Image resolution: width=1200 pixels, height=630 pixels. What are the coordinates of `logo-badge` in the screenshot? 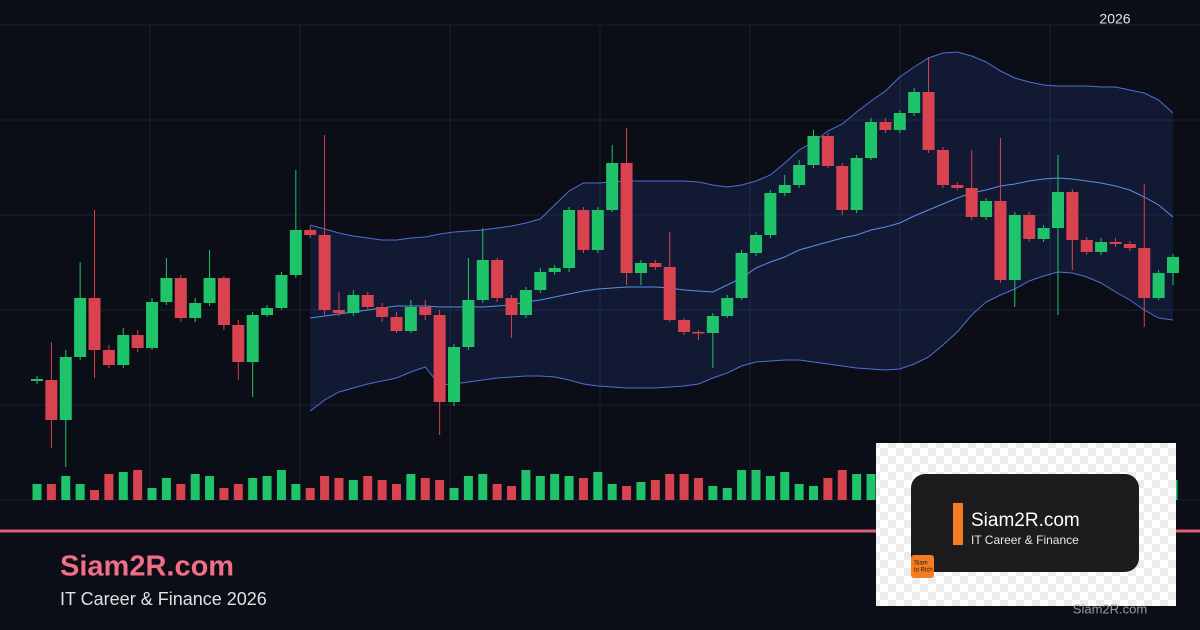 It's located at (922, 566).